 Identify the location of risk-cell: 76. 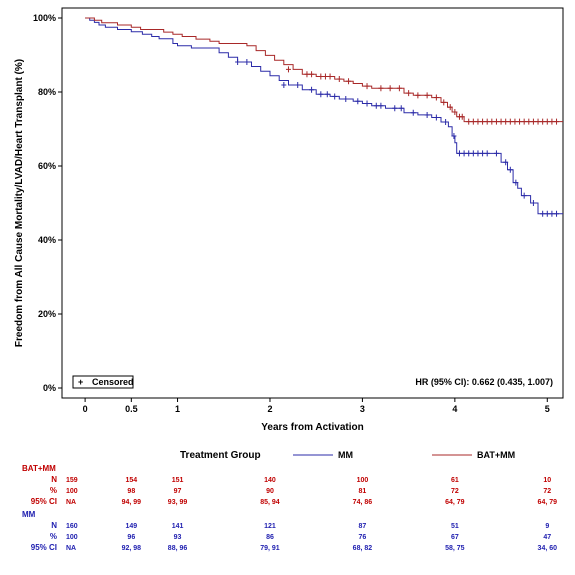
(363, 537).